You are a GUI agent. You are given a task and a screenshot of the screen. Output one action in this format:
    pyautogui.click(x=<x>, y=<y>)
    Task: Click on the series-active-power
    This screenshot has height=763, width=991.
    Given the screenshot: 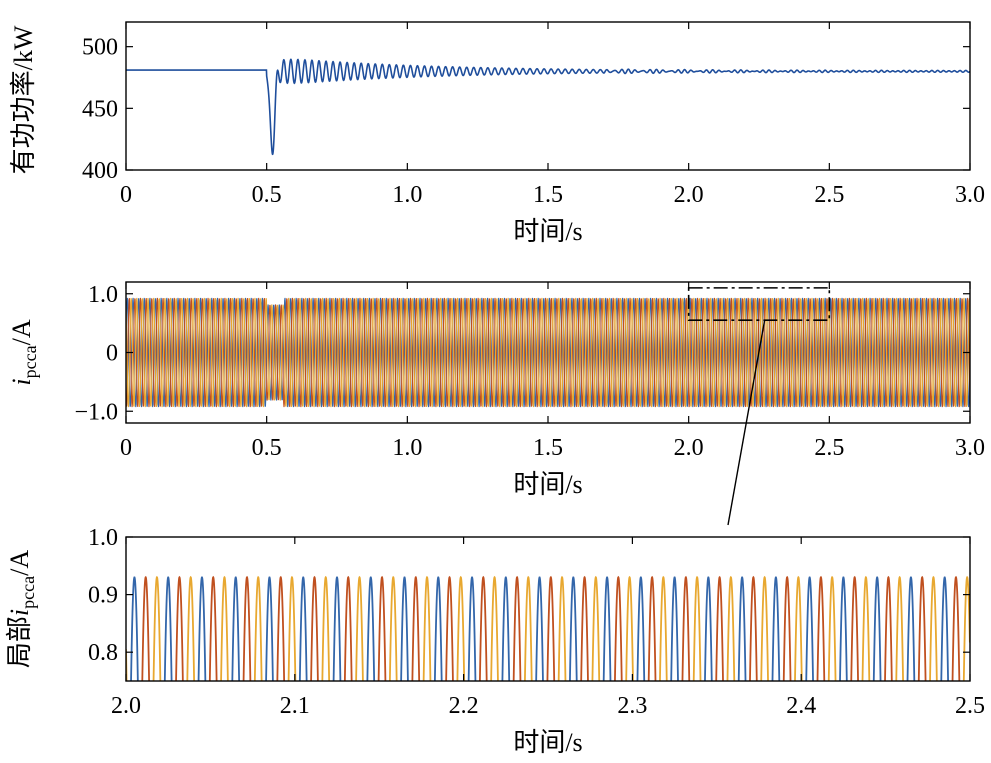 What is the action you would take?
    pyautogui.click(x=548, y=107)
    